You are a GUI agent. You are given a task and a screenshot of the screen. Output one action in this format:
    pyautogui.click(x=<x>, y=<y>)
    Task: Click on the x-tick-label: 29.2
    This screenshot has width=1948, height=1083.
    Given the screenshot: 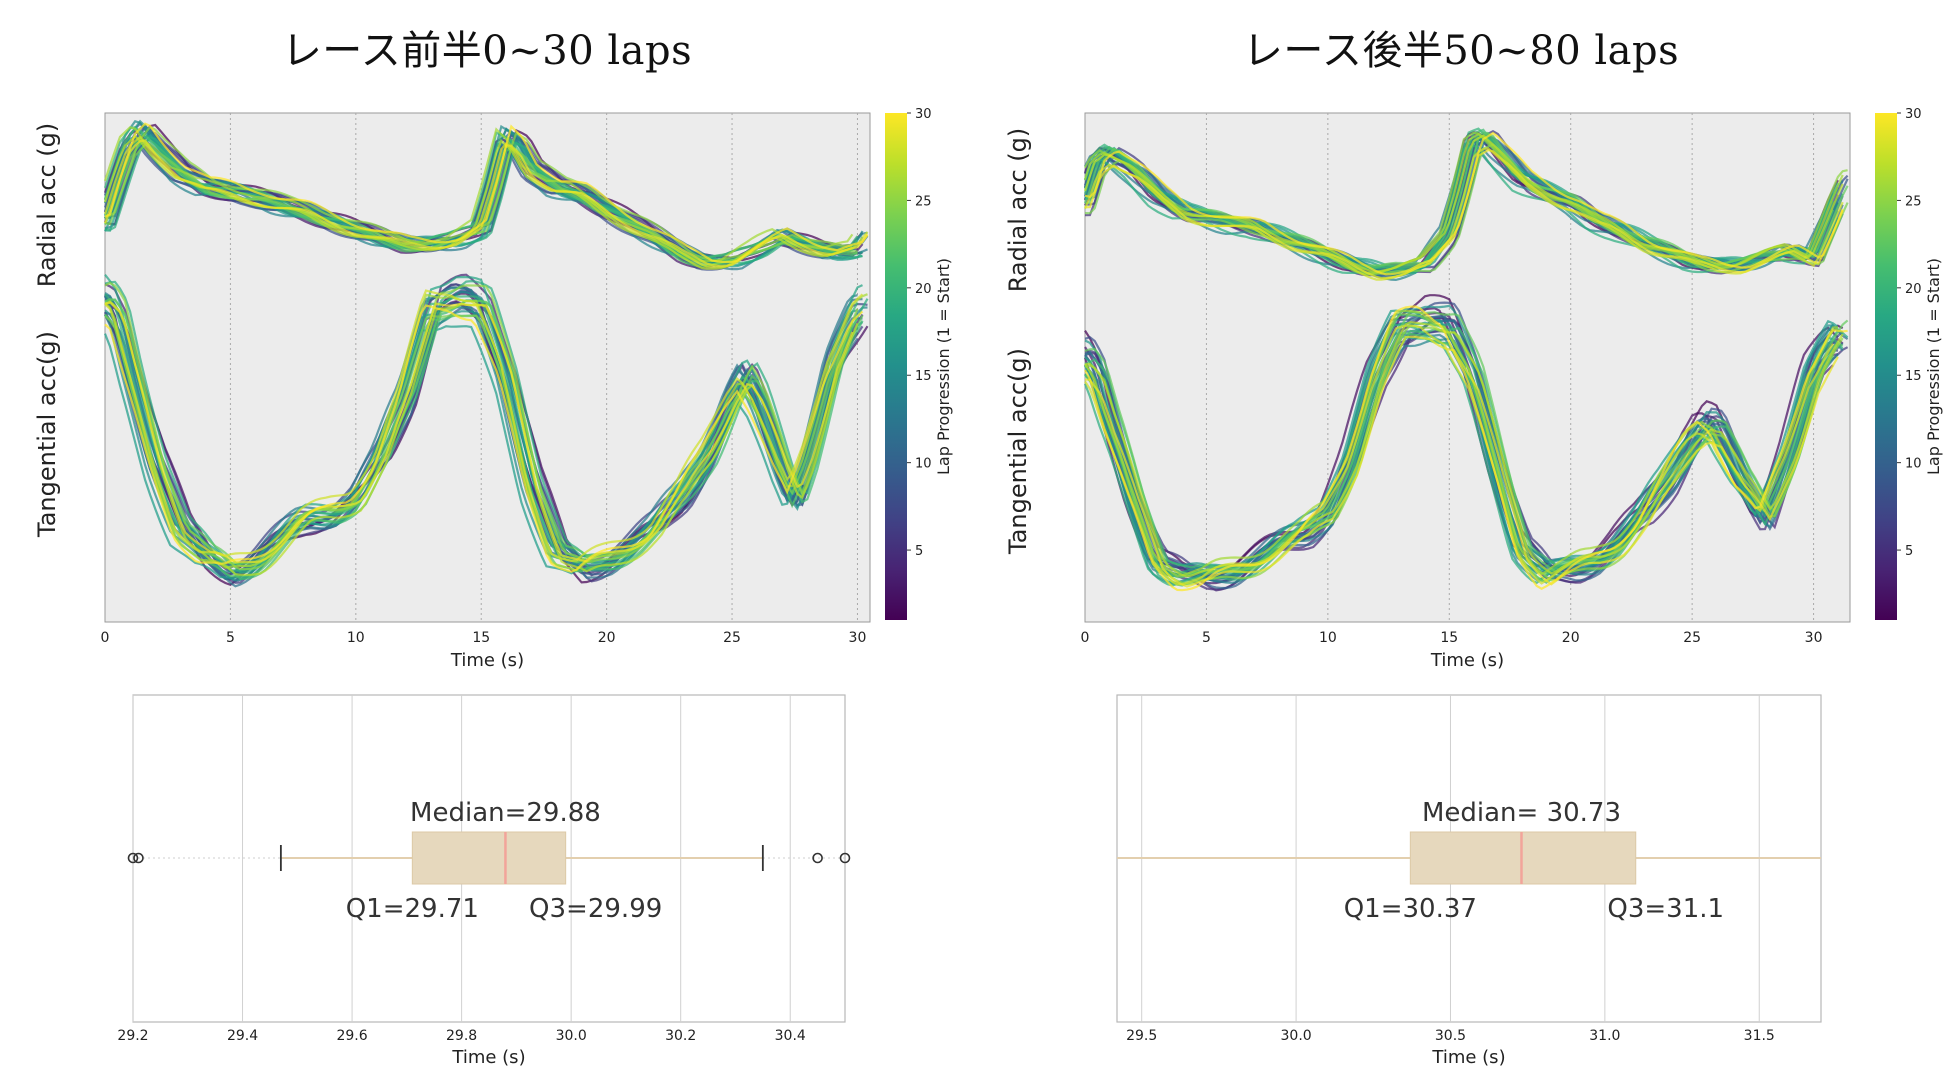 What is the action you would take?
    pyautogui.click(x=132, y=1036)
    